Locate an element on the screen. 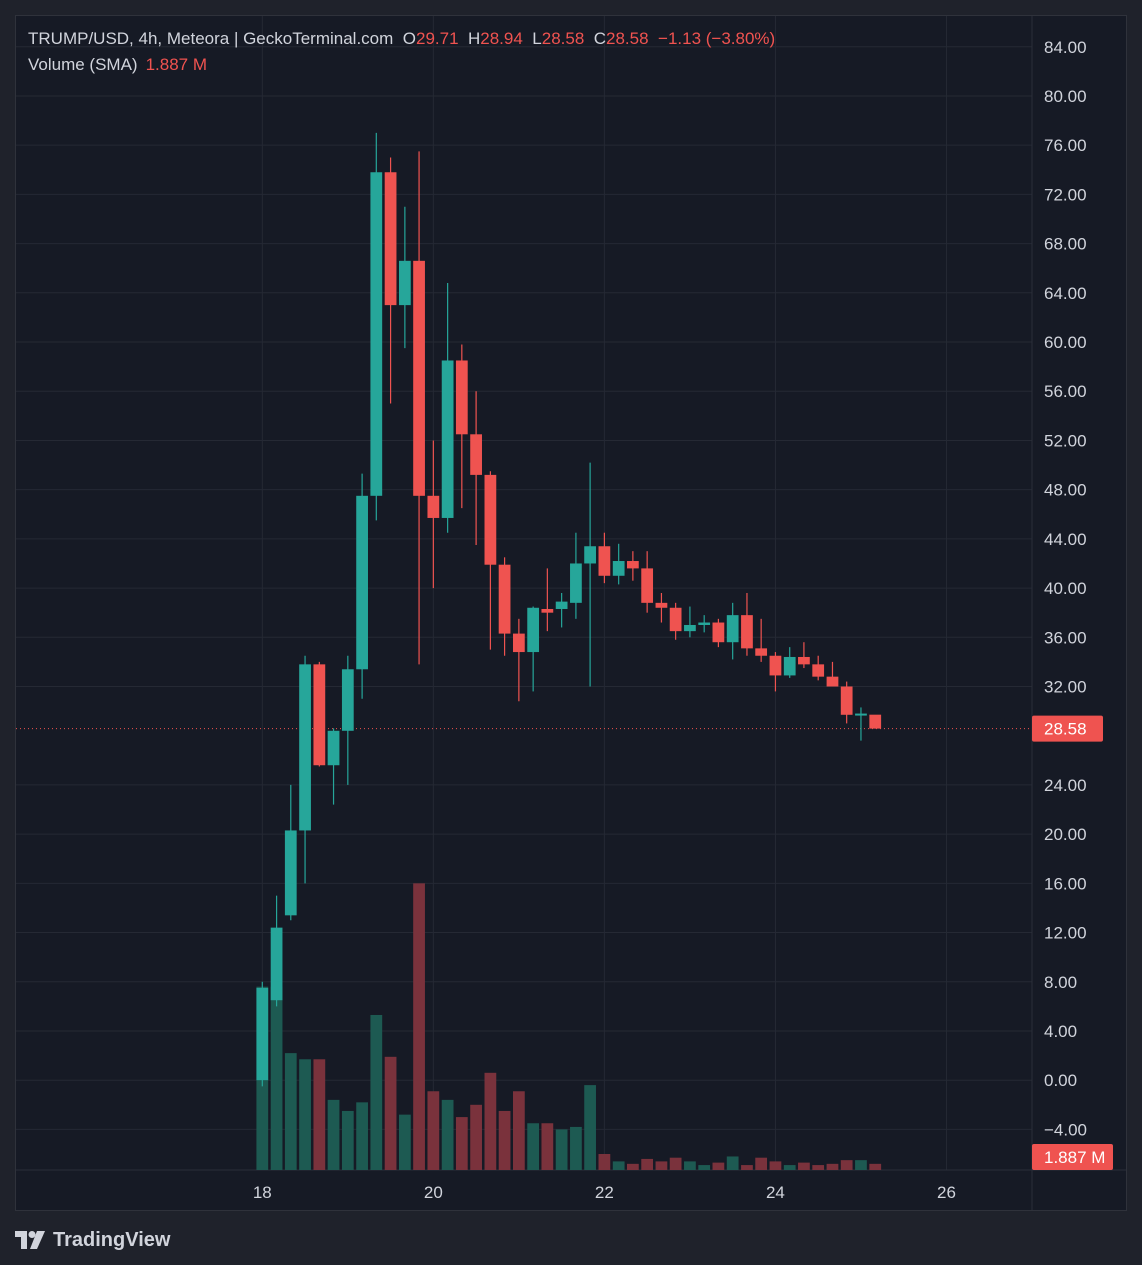  price-tick-label: 4.00 is located at coordinates (1060, 1031).